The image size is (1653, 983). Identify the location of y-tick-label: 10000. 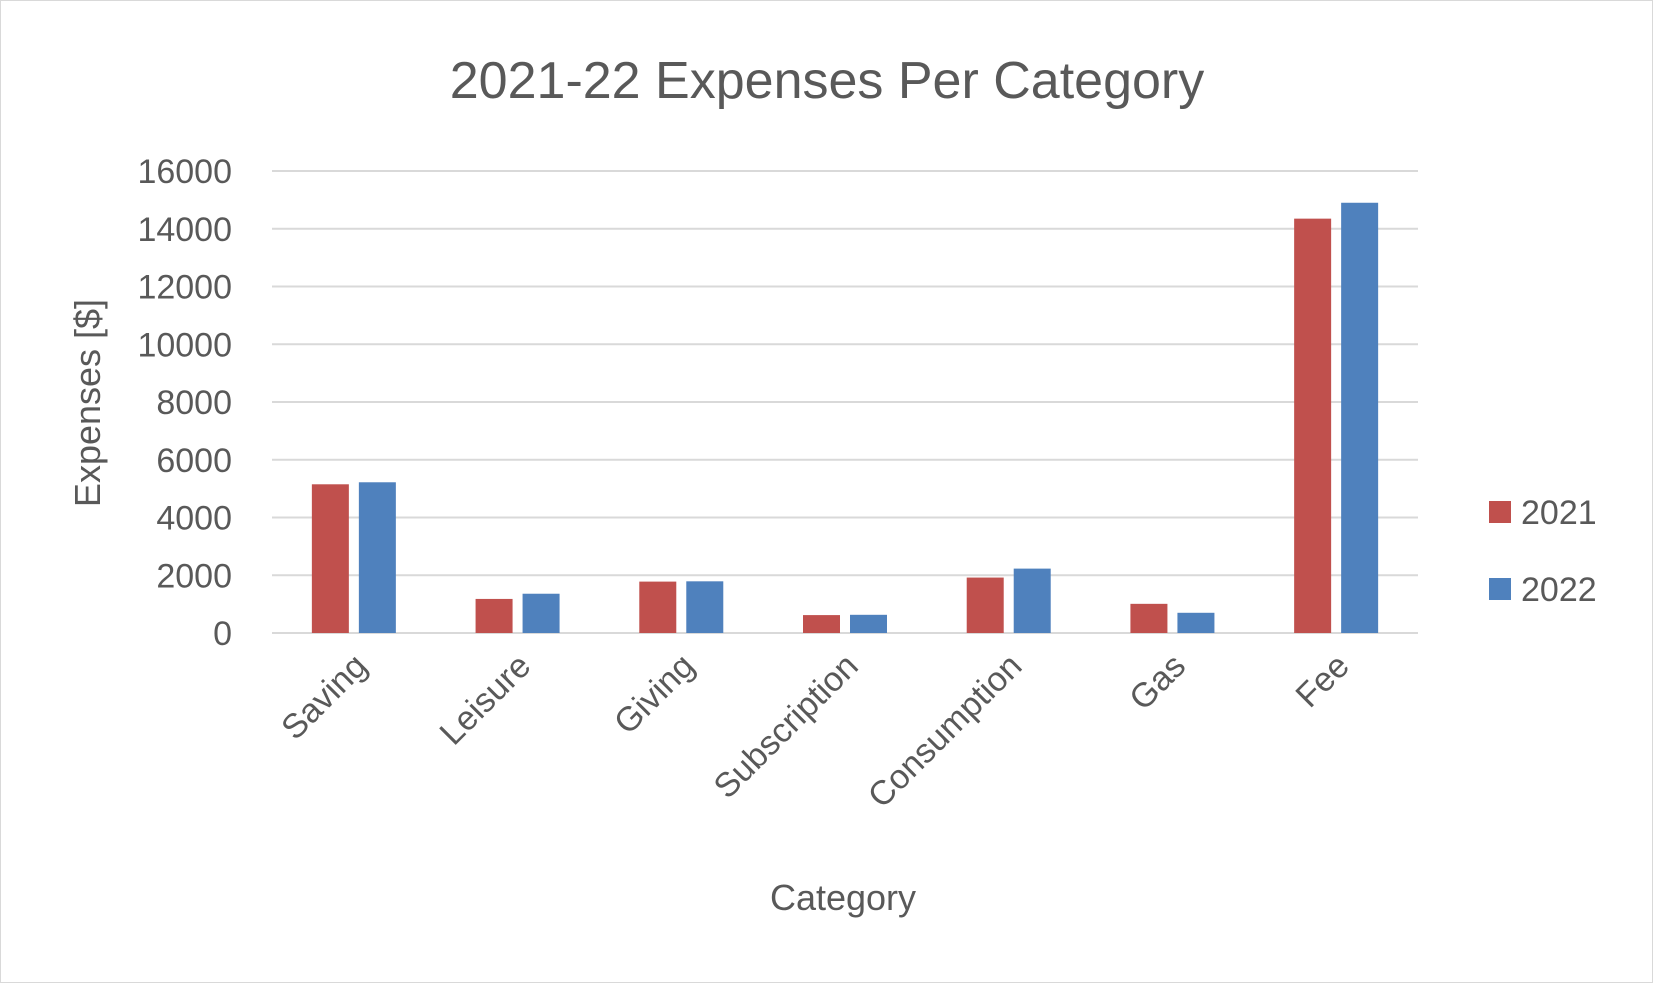
(184, 345).